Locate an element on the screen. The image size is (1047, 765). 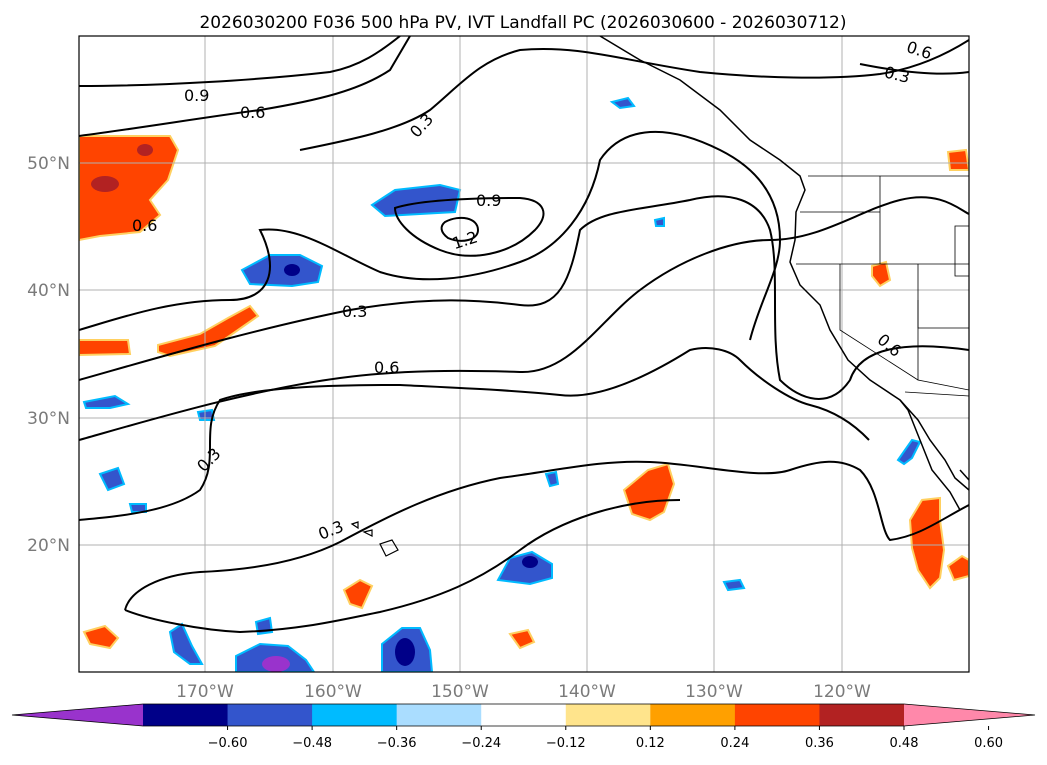
positive-region-subtropic-east is located at coordinates (649, 492).